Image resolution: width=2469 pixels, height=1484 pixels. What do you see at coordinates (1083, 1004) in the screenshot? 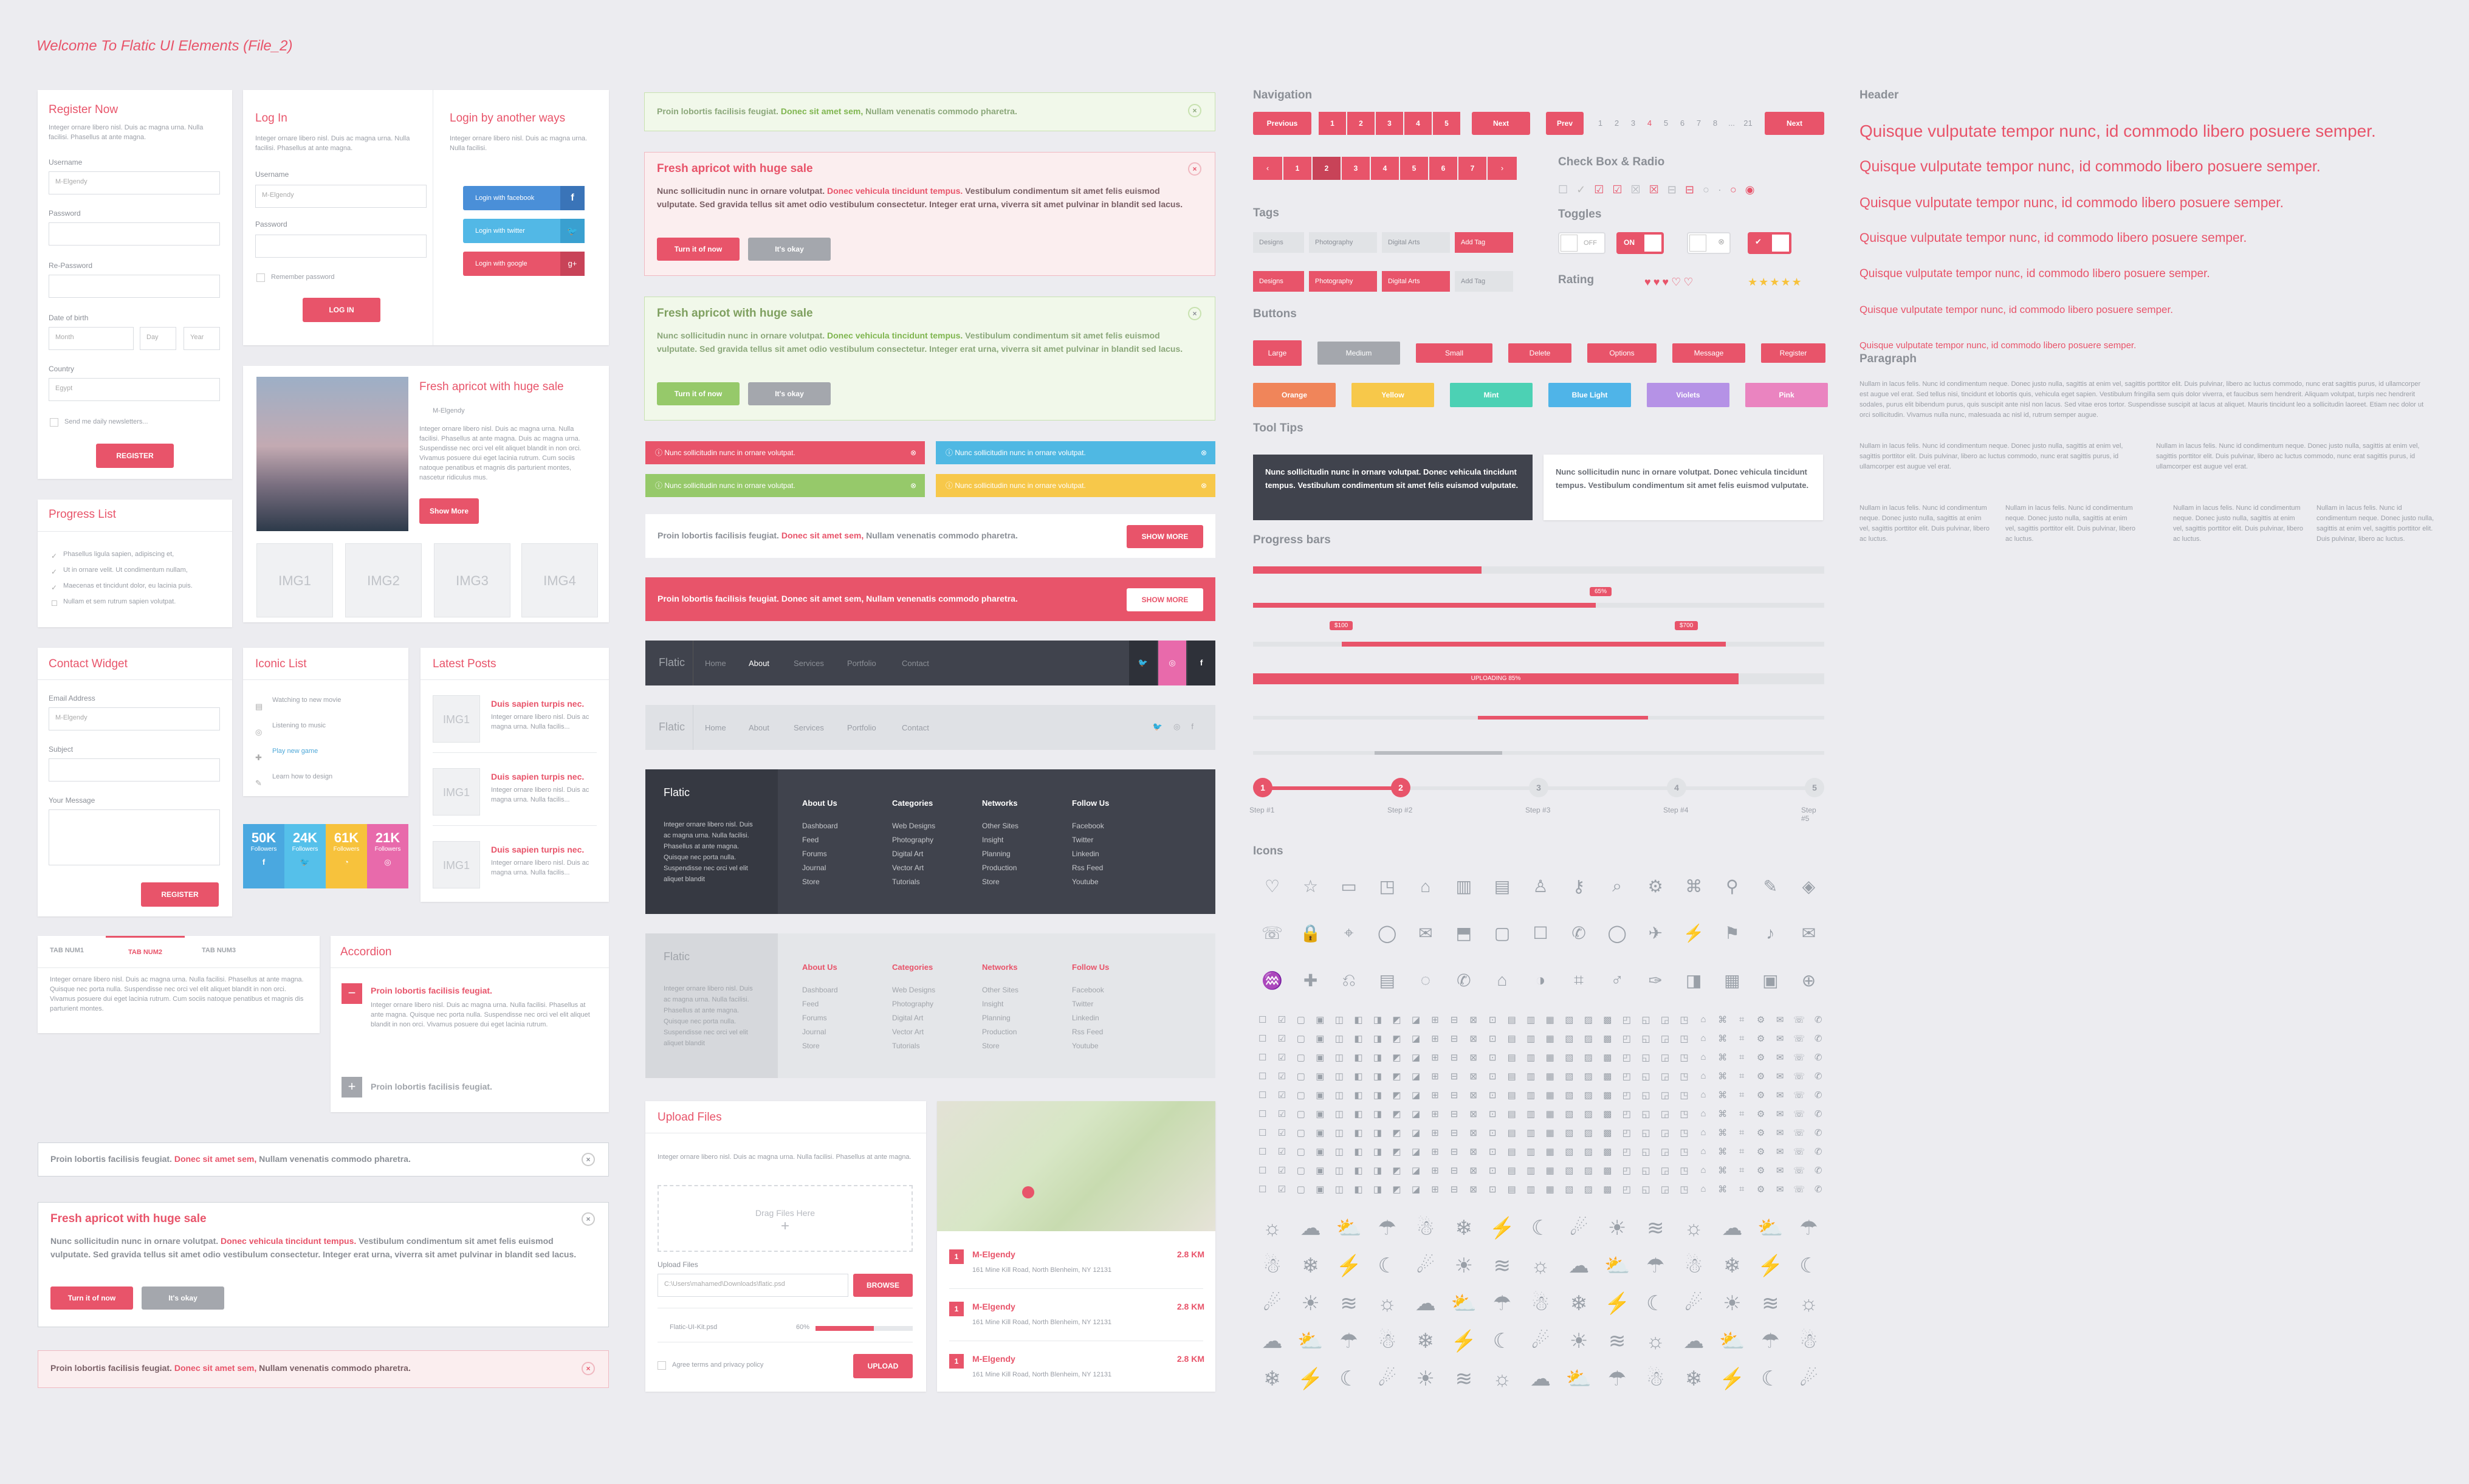
I see `footer-link: Twitter` at bounding box center [1083, 1004].